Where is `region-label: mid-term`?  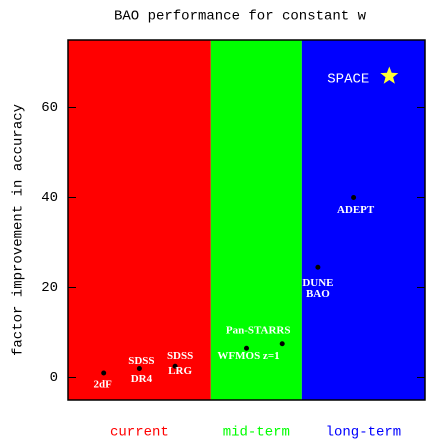
region-label: mid-term is located at coordinates (256, 432).